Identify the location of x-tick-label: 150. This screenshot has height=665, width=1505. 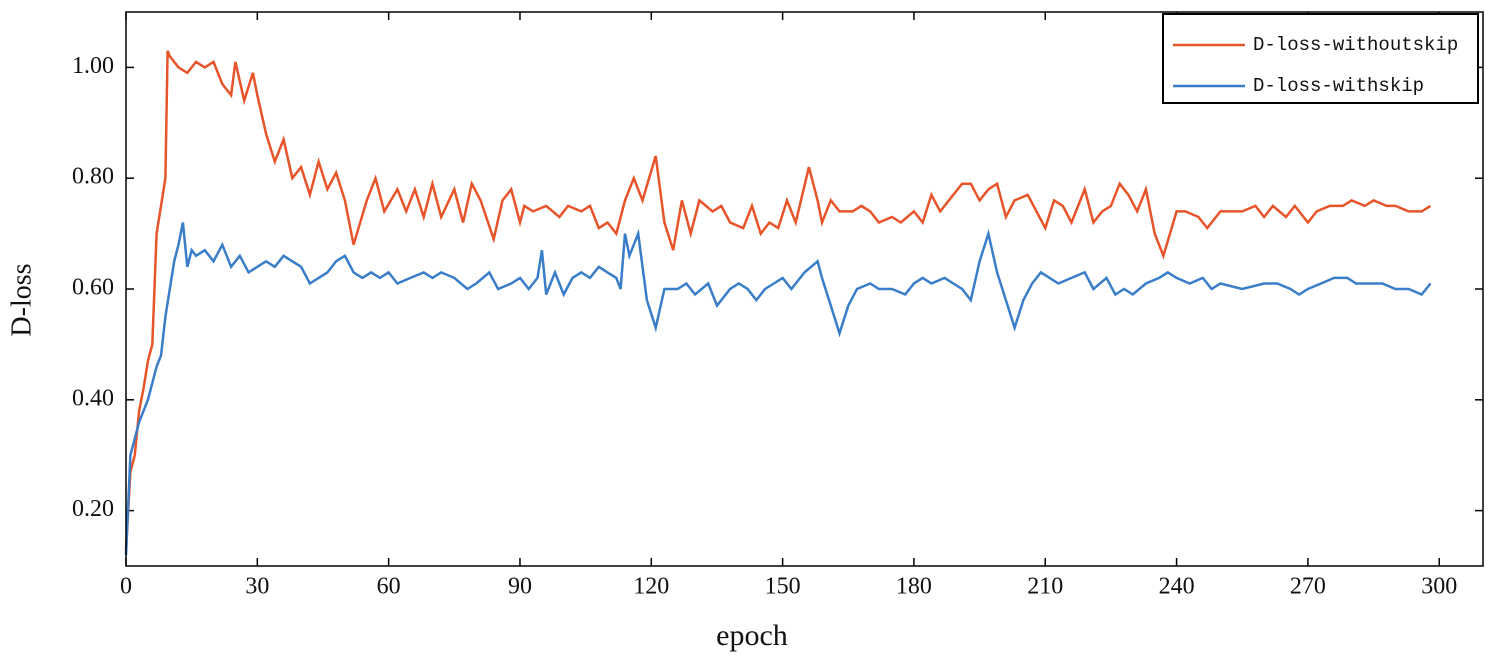
(783, 587).